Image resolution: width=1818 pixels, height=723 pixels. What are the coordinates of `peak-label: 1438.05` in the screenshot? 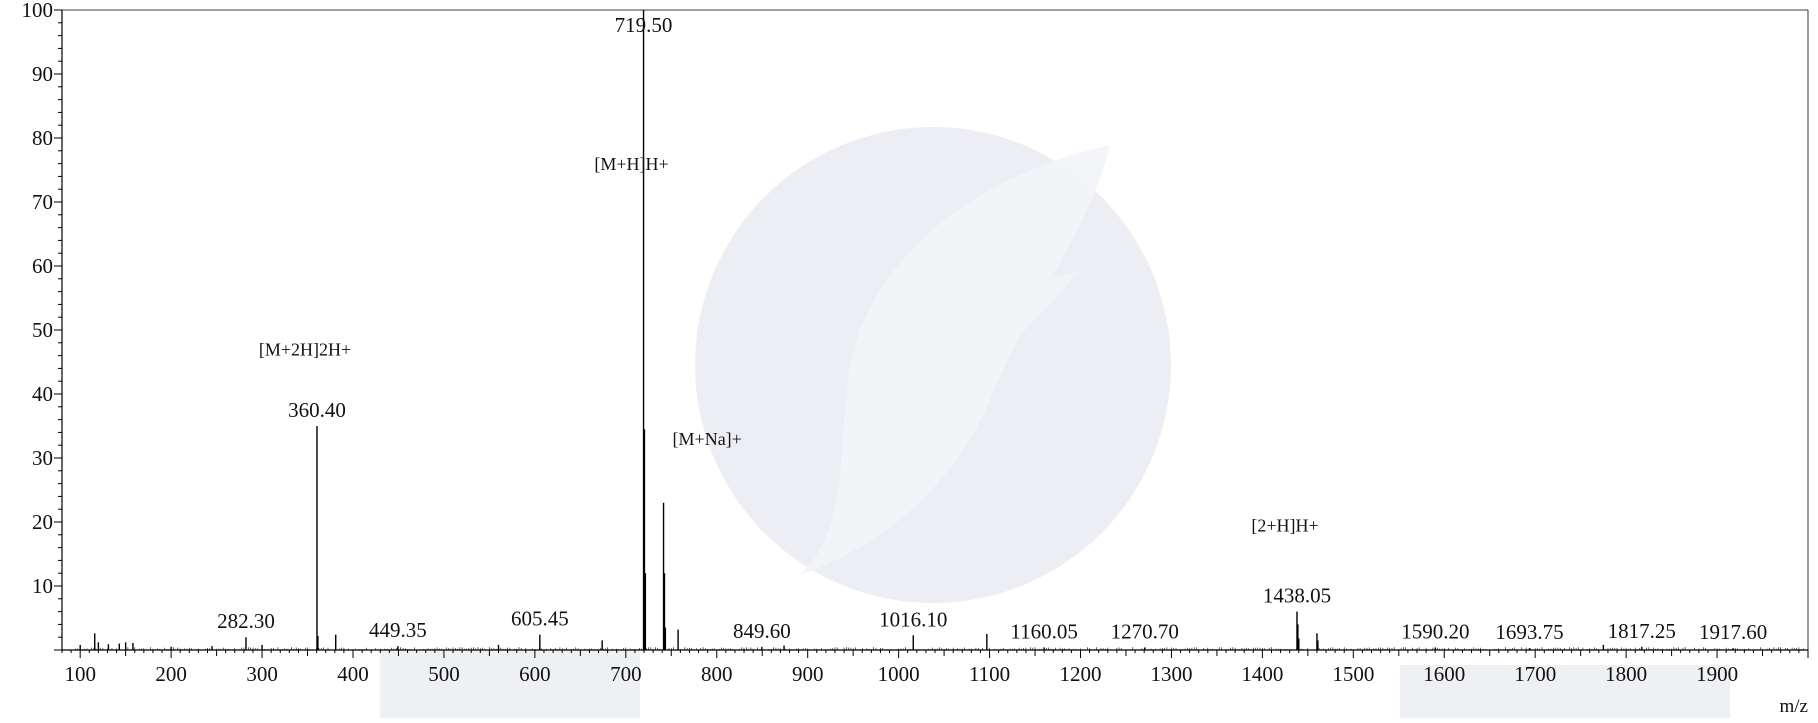 It's located at (1297, 596).